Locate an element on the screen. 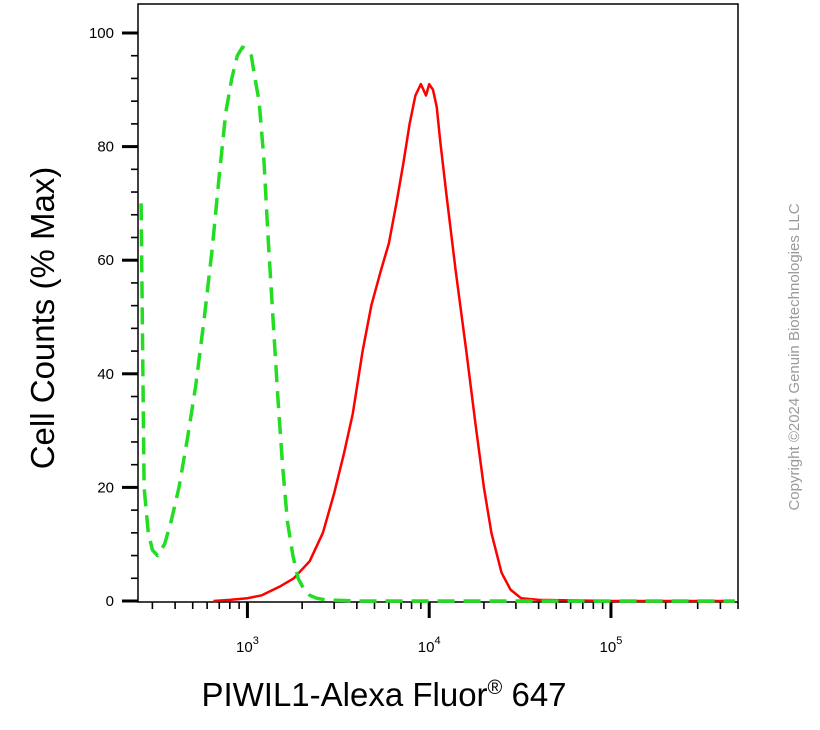 This screenshot has width=820, height=730. x-axis-label-mark: ® is located at coordinates (495, 688).